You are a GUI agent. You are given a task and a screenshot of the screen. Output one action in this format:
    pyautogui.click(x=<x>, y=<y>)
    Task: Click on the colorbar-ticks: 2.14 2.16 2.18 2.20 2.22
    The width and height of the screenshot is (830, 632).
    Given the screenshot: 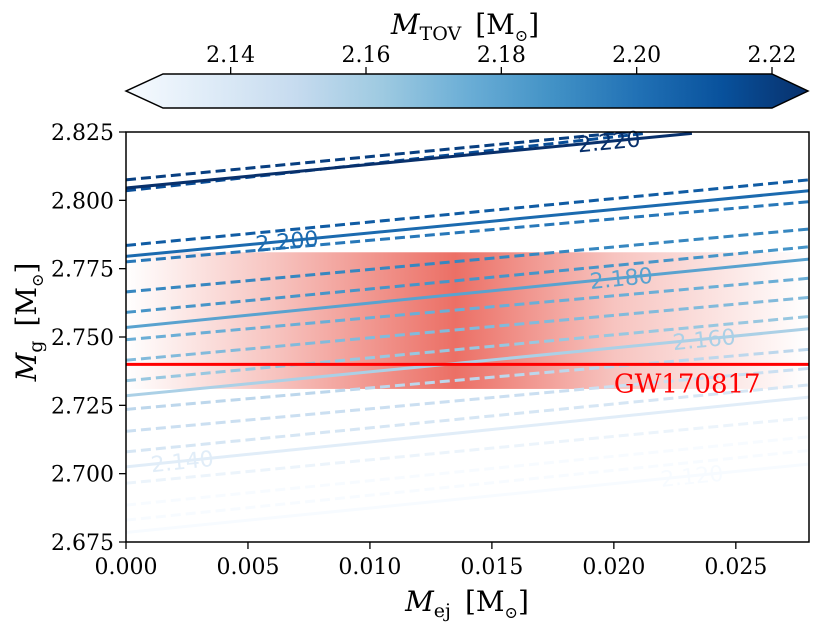 What is the action you would take?
    pyautogui.click(x=501, y=58)
    